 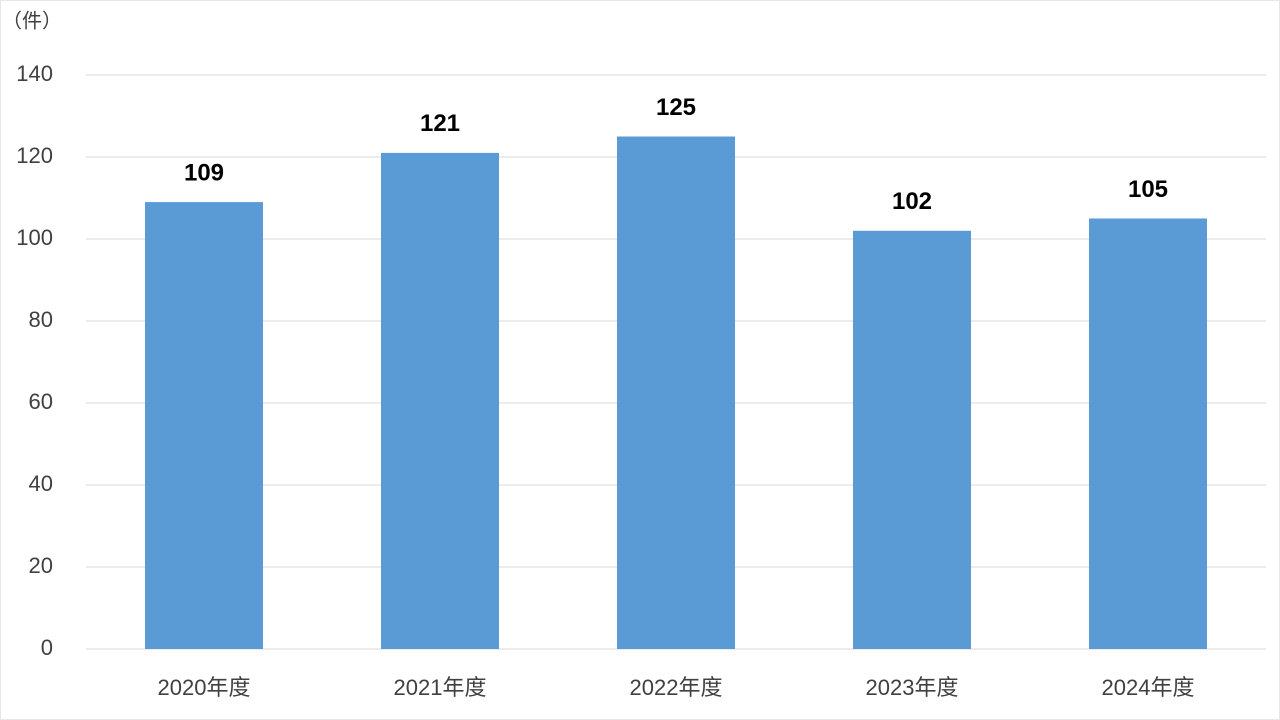 What do you see at coordinates (676, 687) in the screenshot?
I see `x-tick-label: 2022年度` at bounding box center [676, 687].